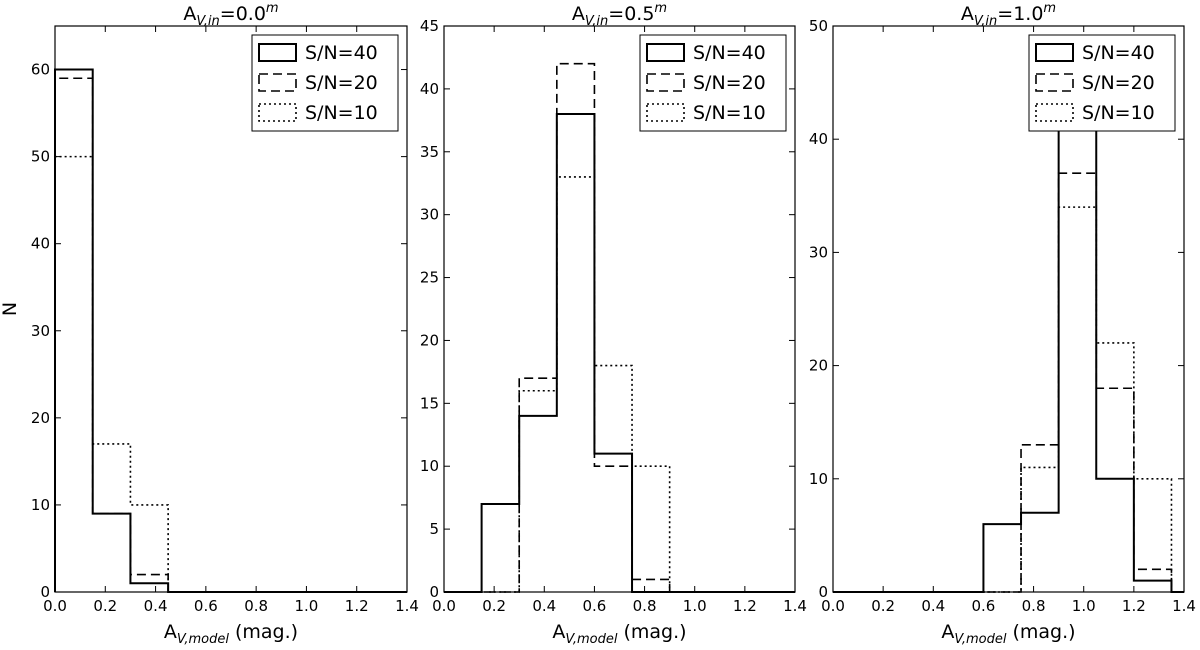 The height and width of the screenshot is (650, 1200). Describe the element at coordinates (429, 152) in the screenshot. I see `y-tick-label: 35` at that location.